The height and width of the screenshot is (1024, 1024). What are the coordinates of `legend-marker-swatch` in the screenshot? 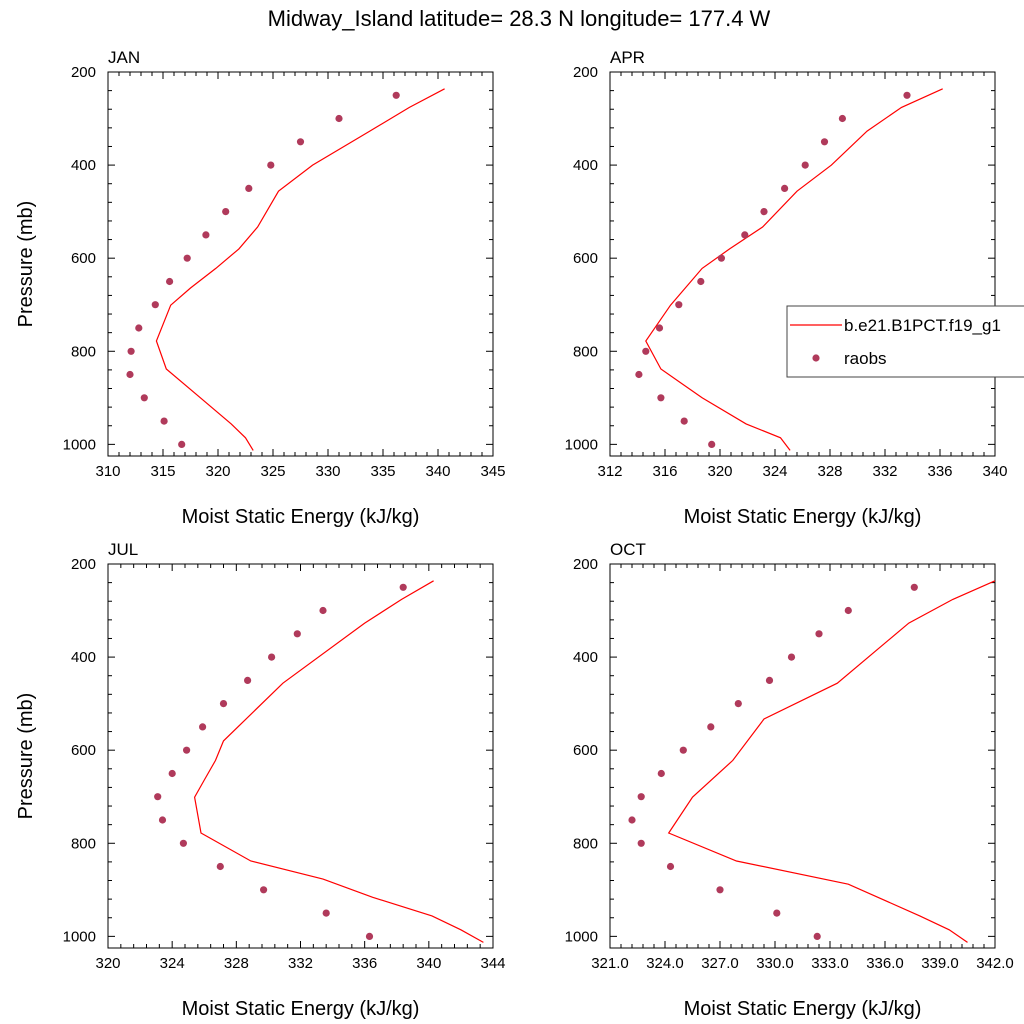 It's located at (816, 358).